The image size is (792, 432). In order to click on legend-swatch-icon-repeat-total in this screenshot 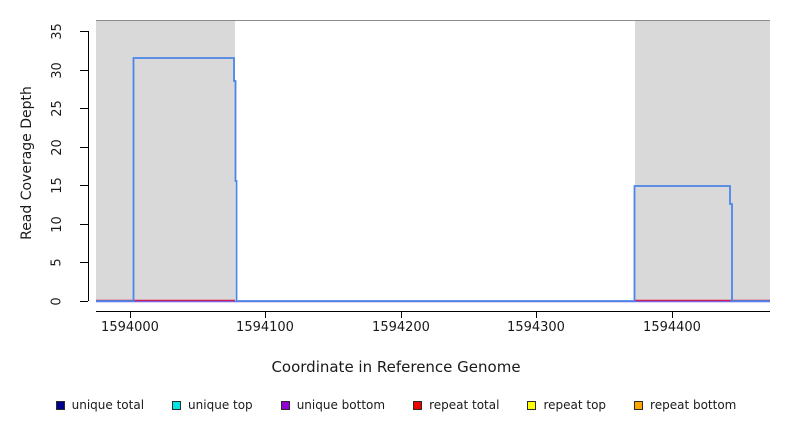, I will do `click(418, 405)`.